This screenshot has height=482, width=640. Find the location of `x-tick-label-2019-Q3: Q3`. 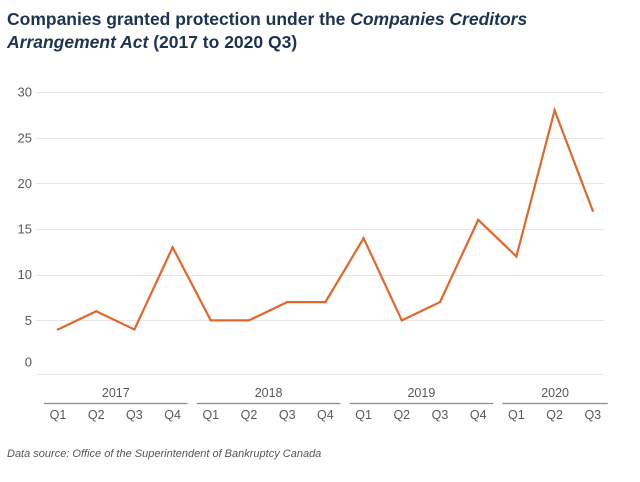

x-tick-label-2019-Q3: Q3 is located at coordinates (440, 415).